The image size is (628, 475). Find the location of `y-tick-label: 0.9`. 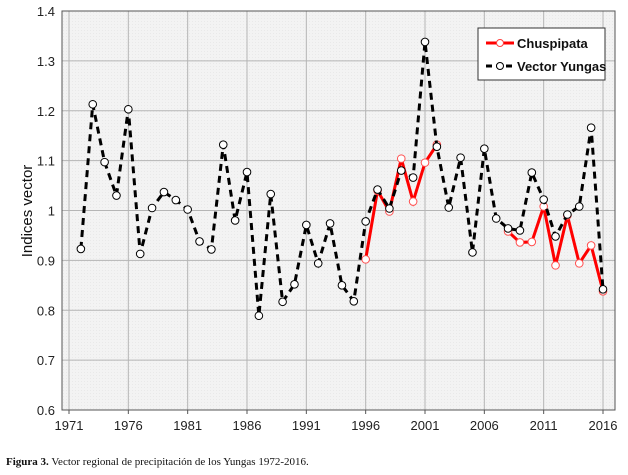

y-tick-label: 0.9 is located at coordinates (46, 260).